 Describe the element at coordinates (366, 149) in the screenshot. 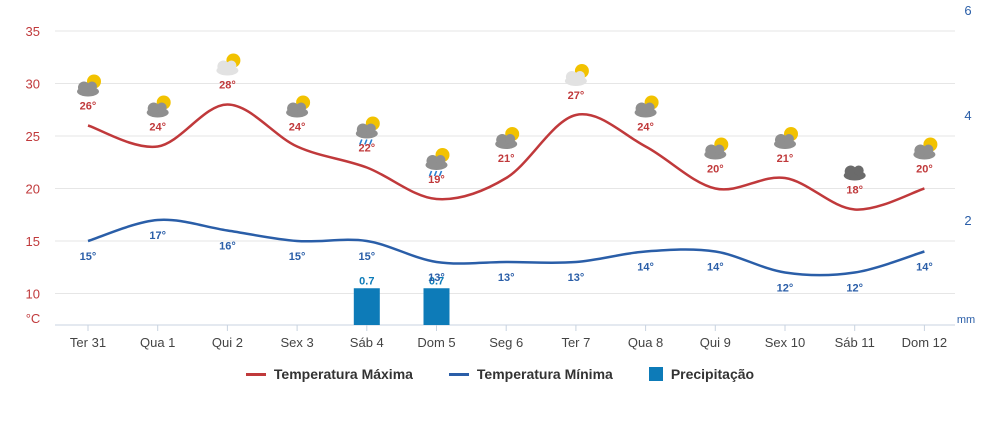

I see `max-temp-label: 22°` at that location.